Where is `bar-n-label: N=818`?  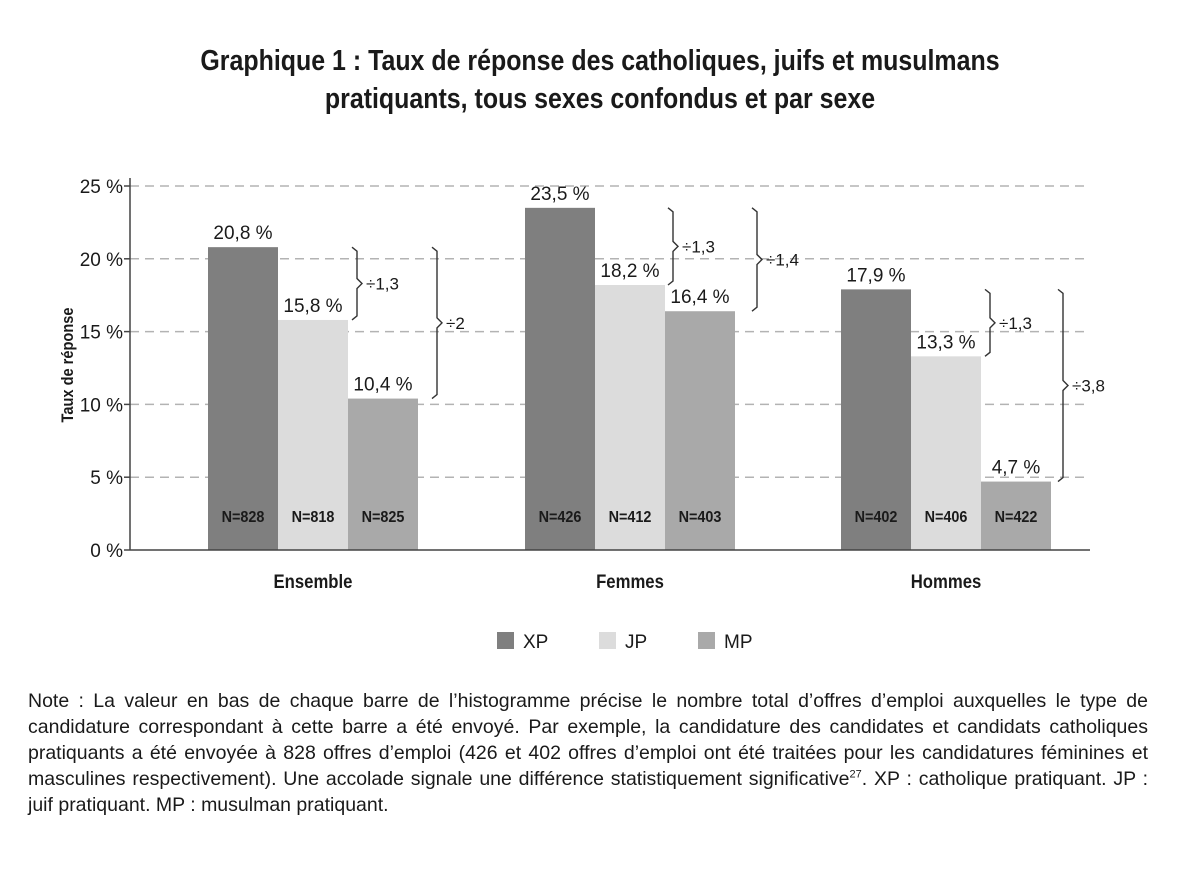
bar-n-label: N=818 is located at coordinates (313, 517).